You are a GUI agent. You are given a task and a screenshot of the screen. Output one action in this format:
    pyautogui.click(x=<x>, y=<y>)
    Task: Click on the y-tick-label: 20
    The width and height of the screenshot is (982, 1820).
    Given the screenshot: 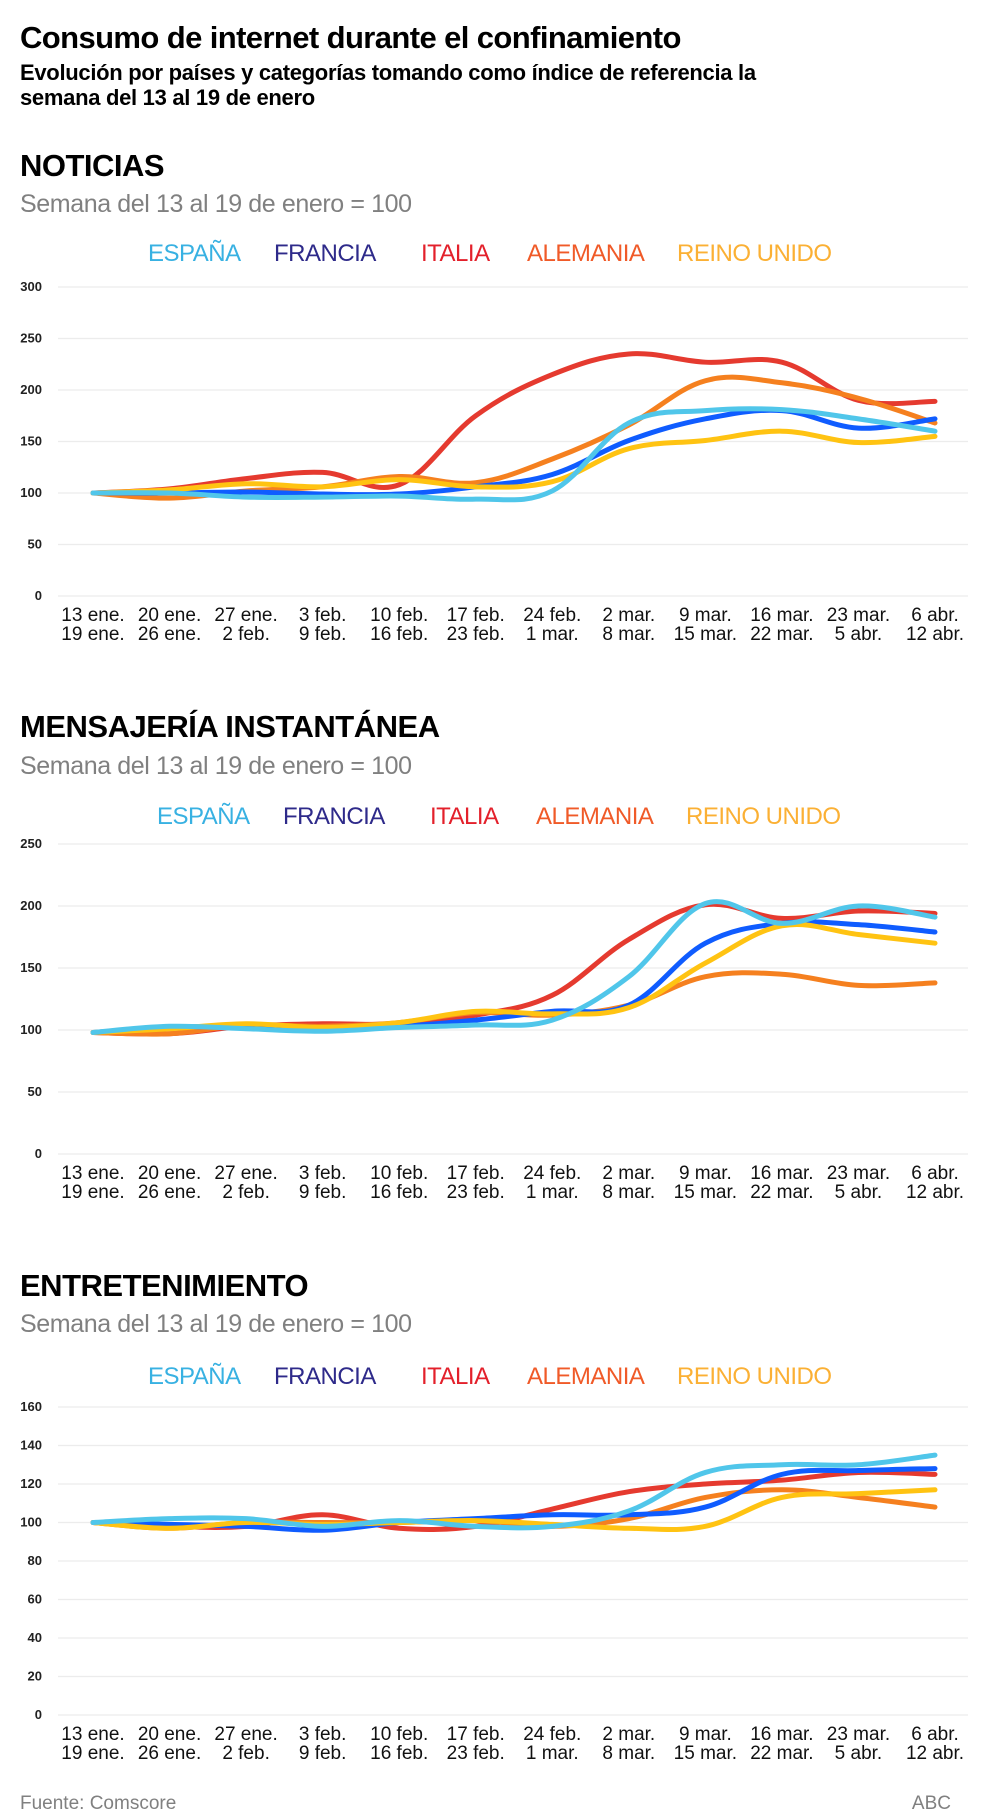 What is the action you would take?
    pyautogui.click(x=35, y=1676)
    